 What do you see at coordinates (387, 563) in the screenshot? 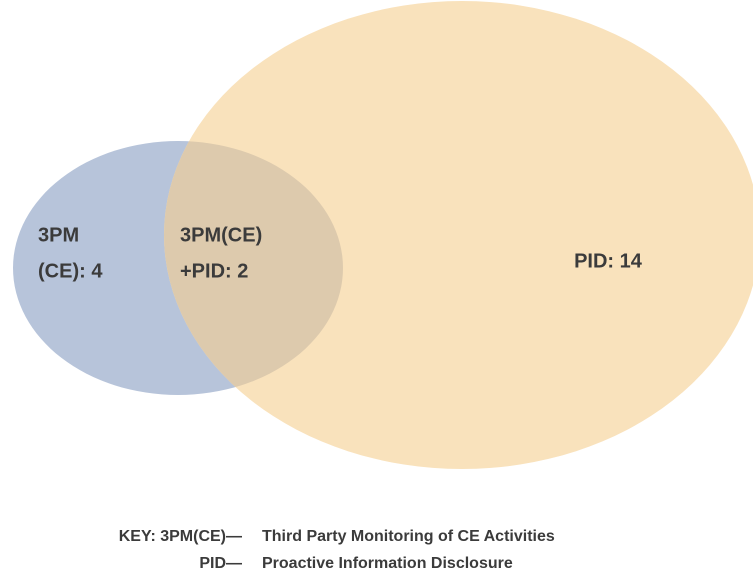
I see `key-definition: Proactive Information Disclosure` at bounding box center [387, 563].